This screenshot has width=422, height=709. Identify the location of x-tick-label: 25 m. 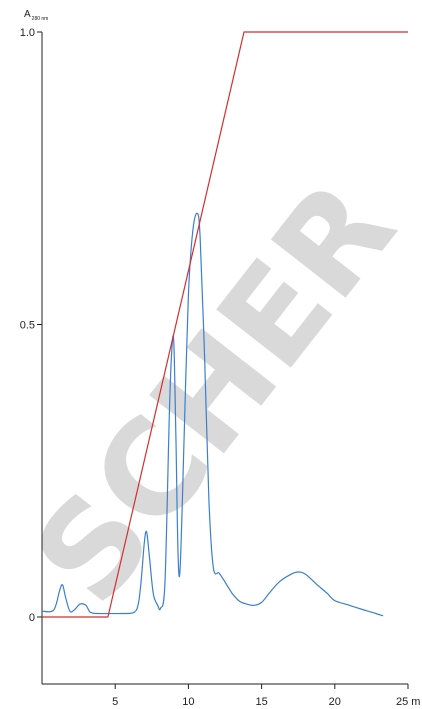
(408, 702).